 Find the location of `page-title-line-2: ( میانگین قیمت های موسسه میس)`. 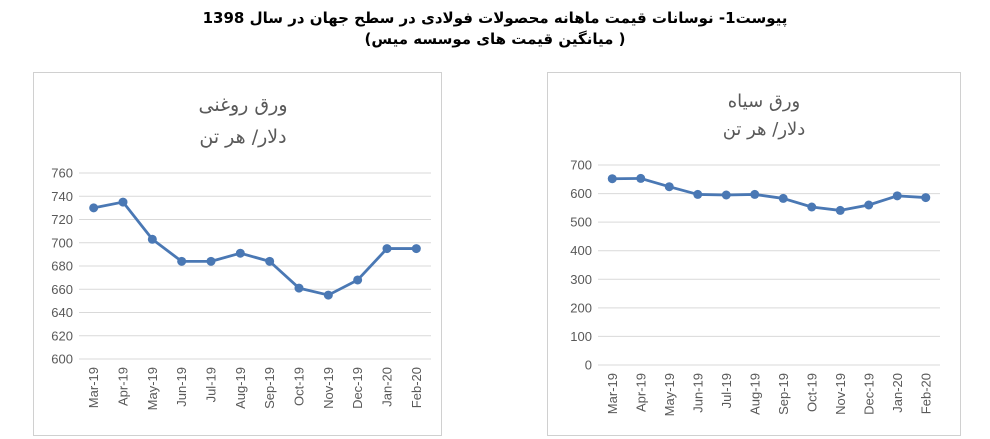

page-title-line-2: ( میانگین قیمت های موسسه میس) is located at coordinates (495, 39).